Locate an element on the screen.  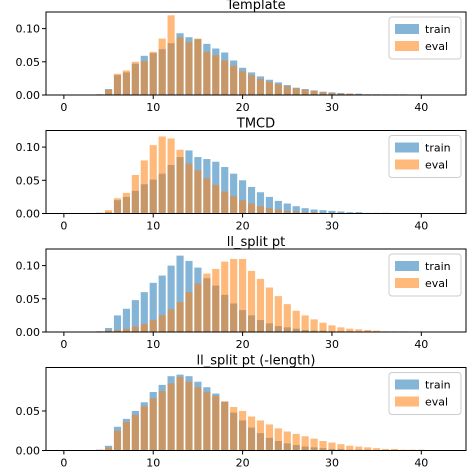
legend-label-eval: eval is located at coordinates (436, 46).